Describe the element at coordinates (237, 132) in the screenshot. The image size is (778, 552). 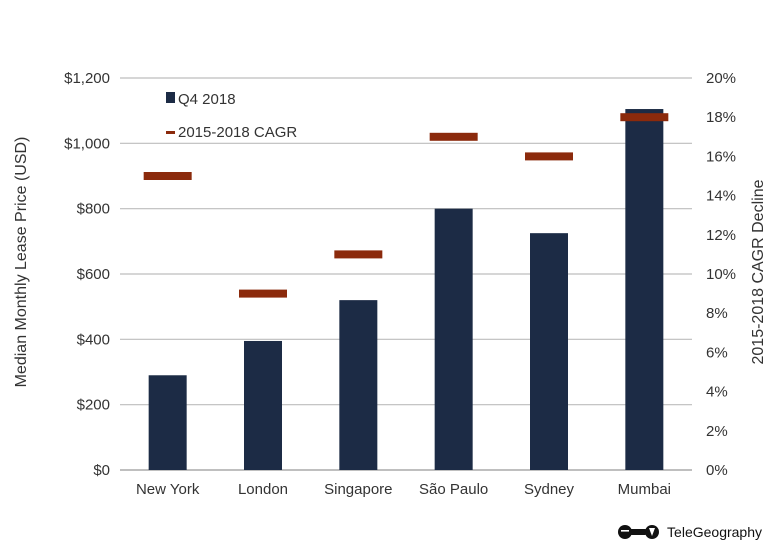
I see `legend-label-cagr: 2015-2018 CAGR` at that location.